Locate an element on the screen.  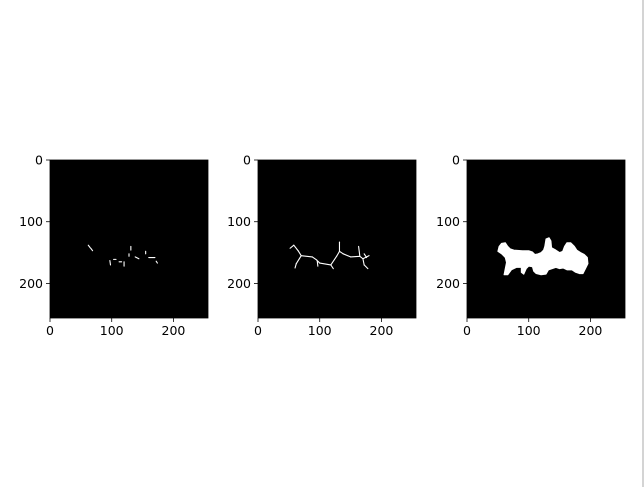
image-panel-2: 0 100 200 0 100 200 is located at coordinates (322, 245).